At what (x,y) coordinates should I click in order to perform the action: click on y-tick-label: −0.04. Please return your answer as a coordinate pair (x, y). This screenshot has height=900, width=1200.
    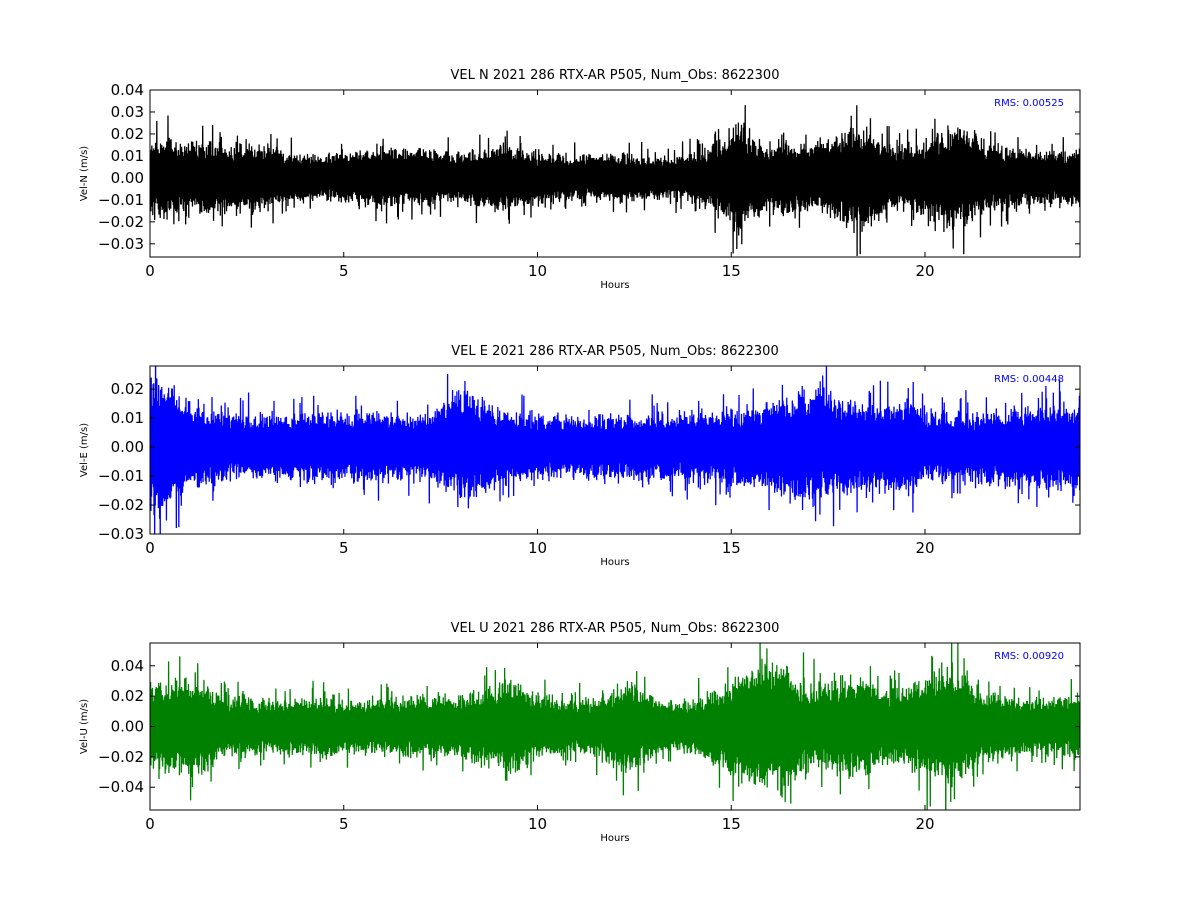
    Looking at the image, I should click on (121, 787).